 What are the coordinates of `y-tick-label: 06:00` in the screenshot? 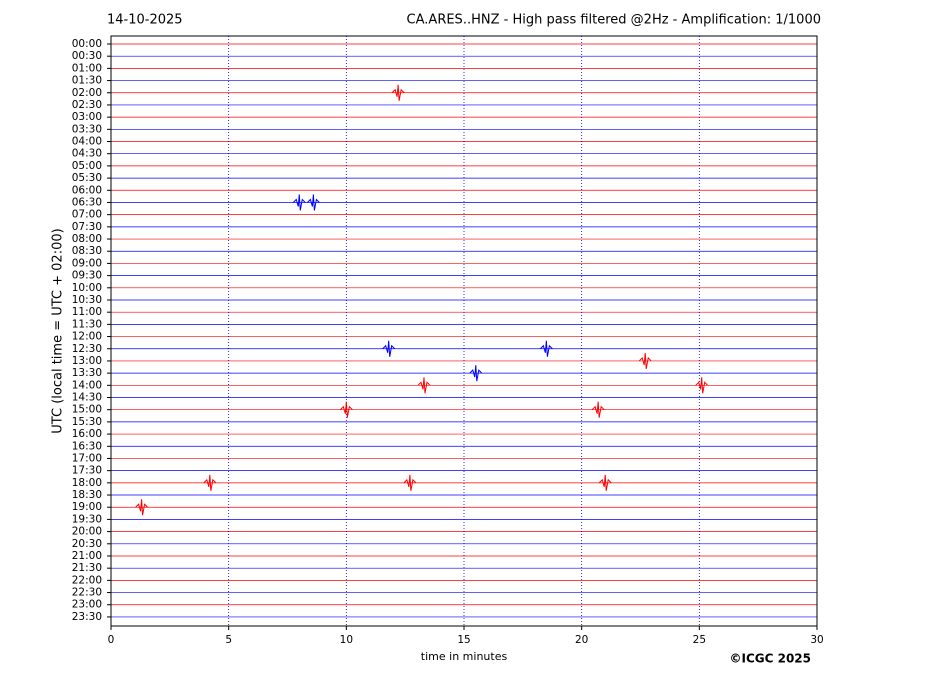 It's located at (87, 190).